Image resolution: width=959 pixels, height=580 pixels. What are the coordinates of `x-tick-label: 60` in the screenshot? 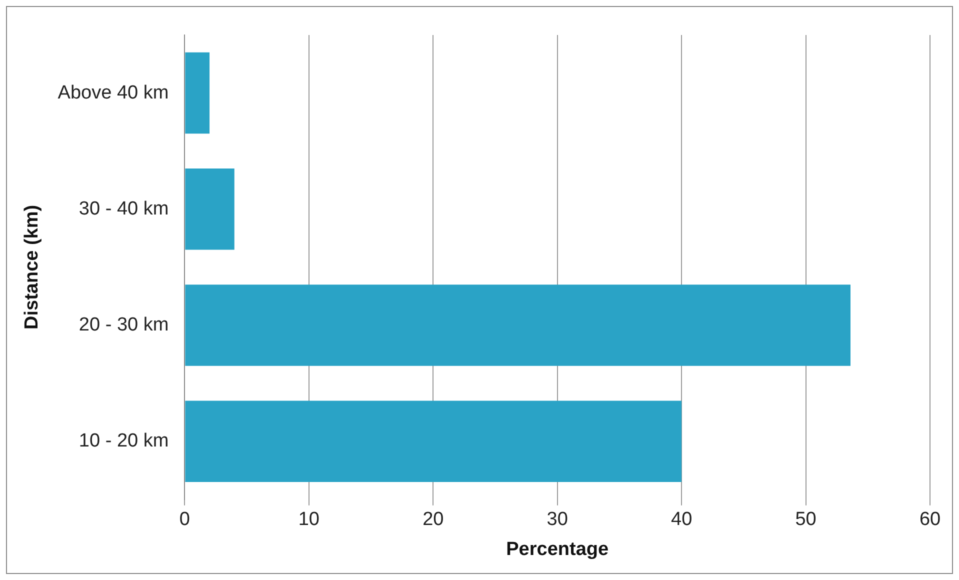 It's located at (930, 519).